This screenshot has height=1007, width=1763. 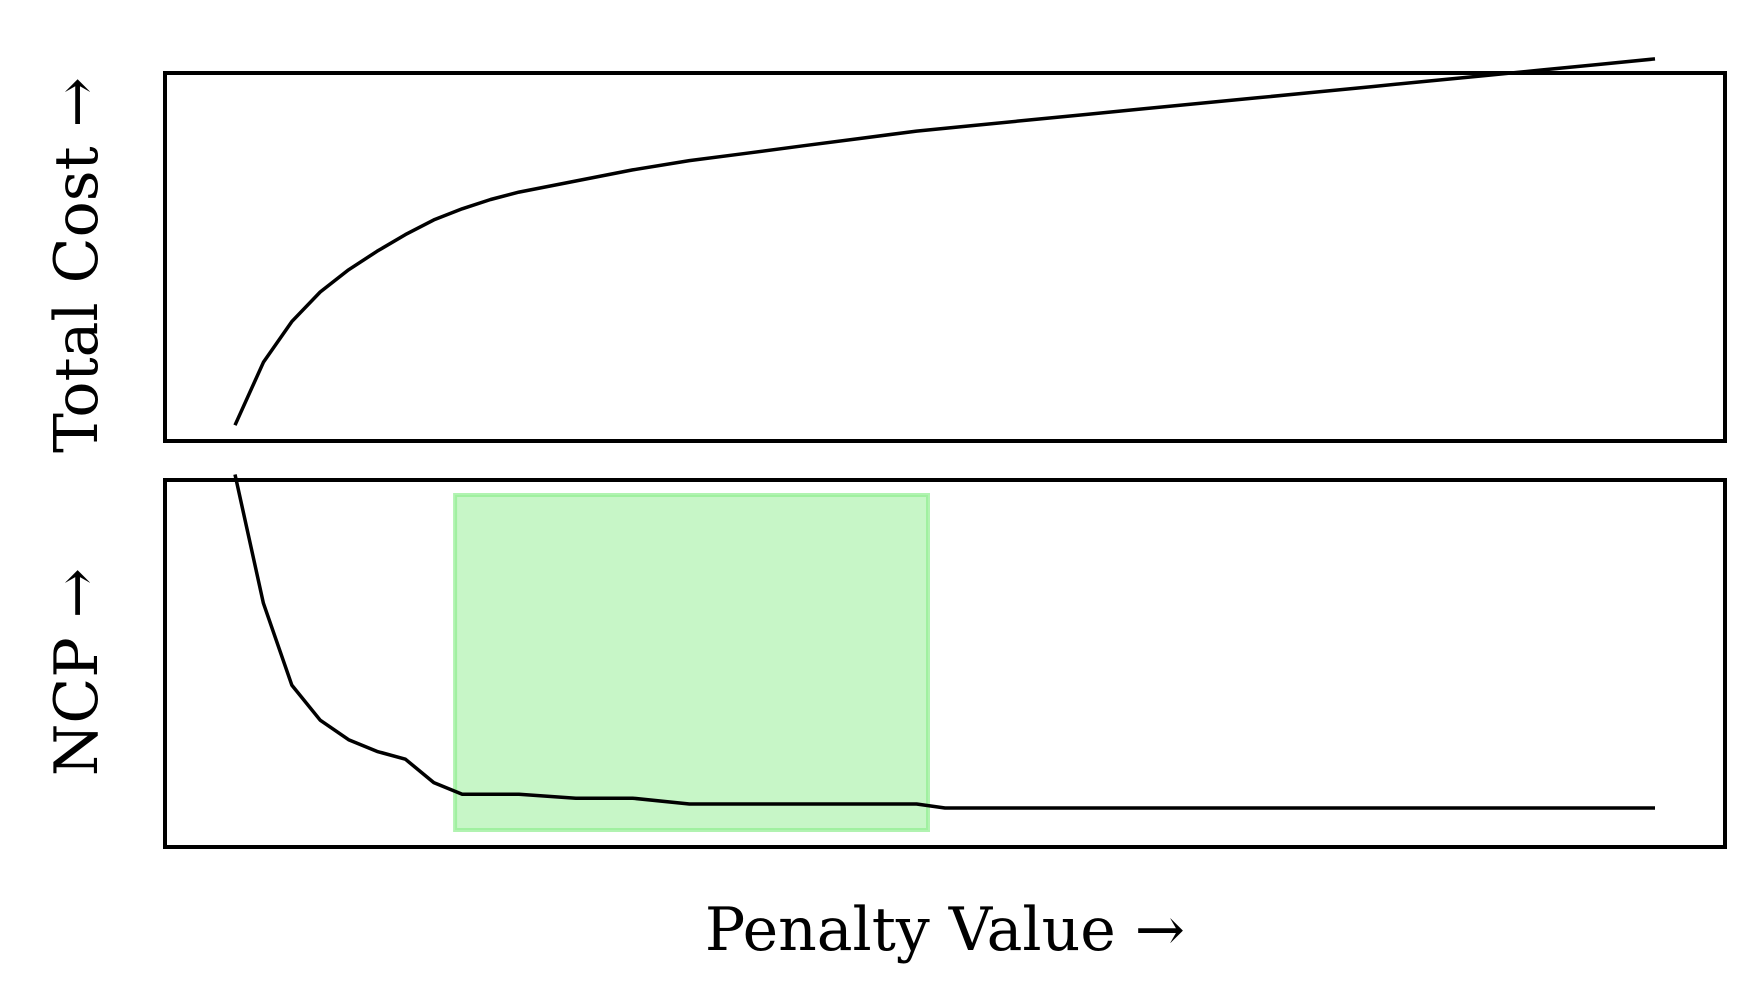 I want to click on ncp-highlight-region, so click(x=691, y=662).